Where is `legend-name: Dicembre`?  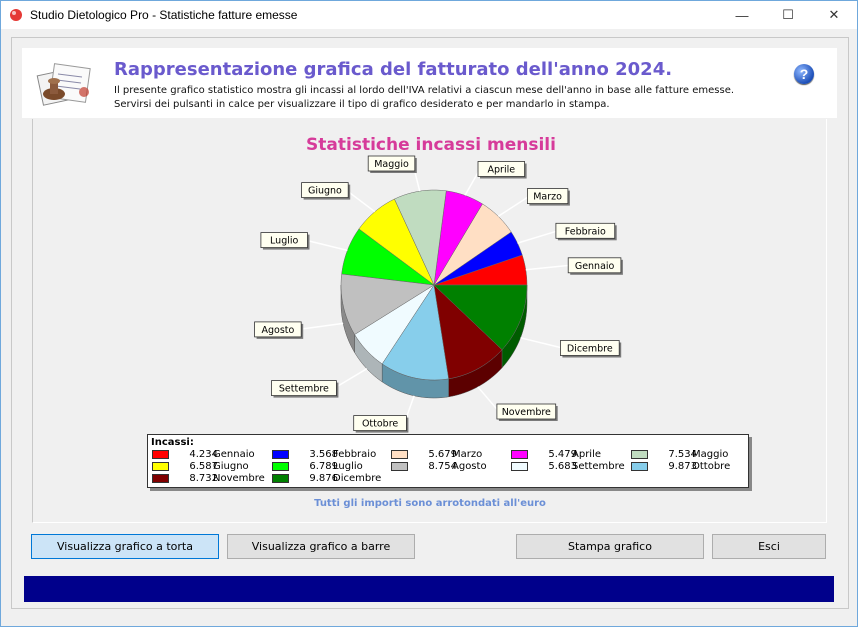
legend-name: Dicembre is located at coordinates (357, 478).